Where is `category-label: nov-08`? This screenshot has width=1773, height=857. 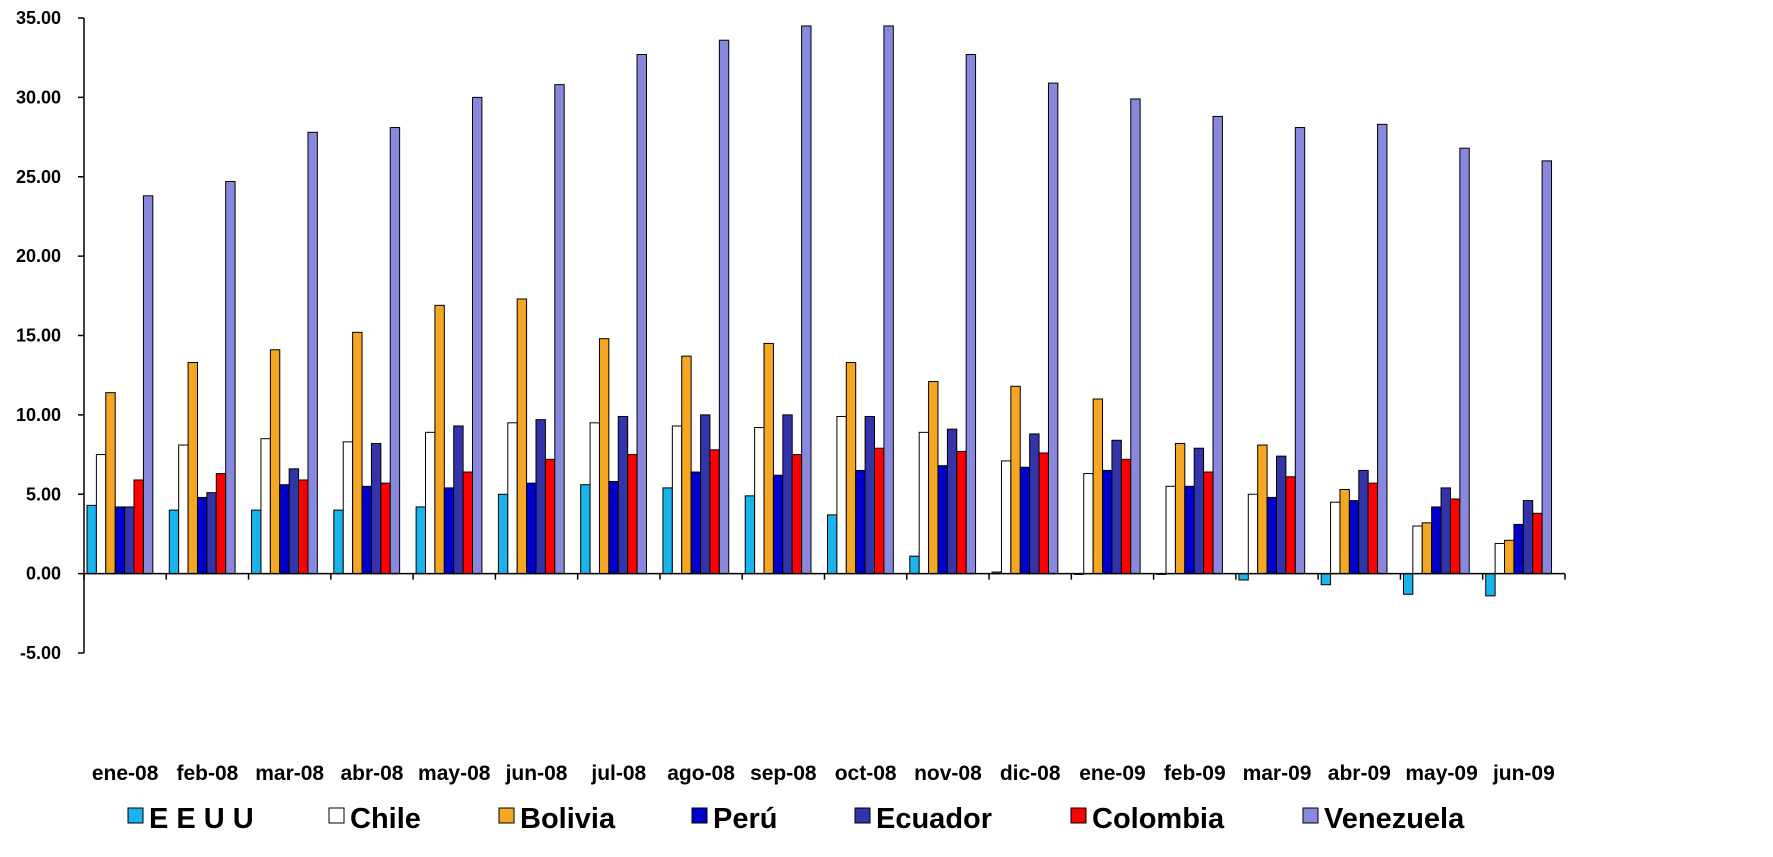
category-label: nov-08 is located at coordinates (948, 773).